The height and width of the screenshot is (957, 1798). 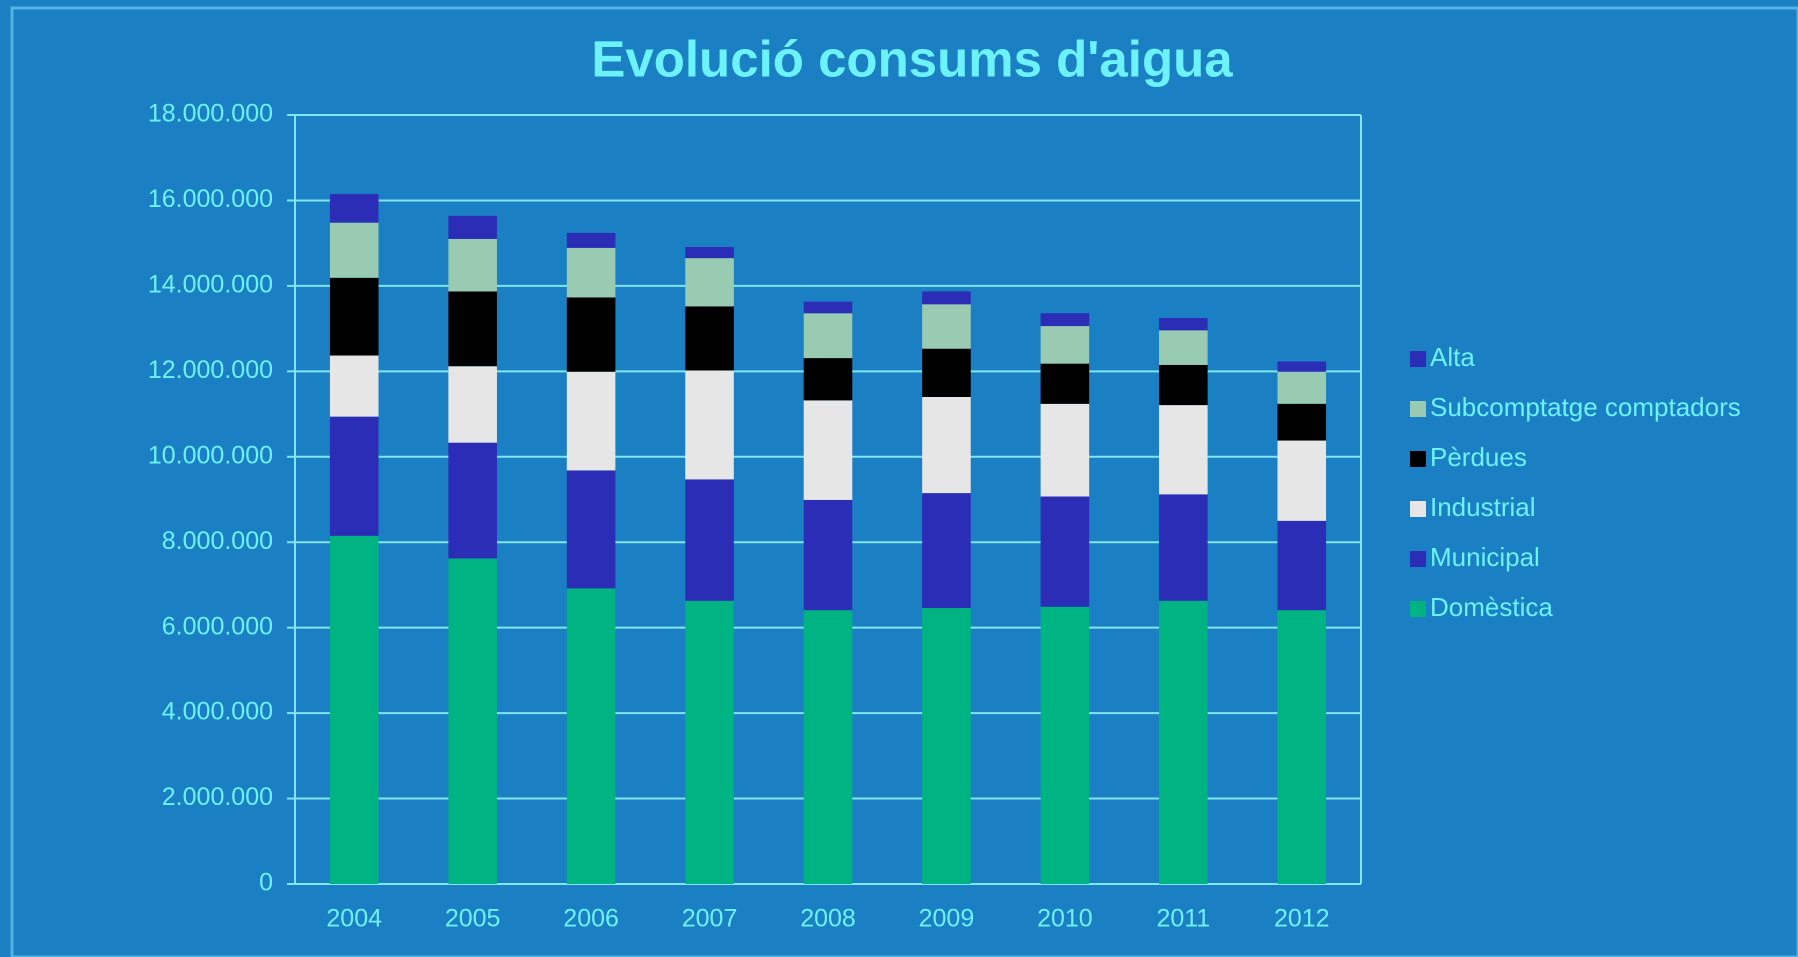 What do you see at coordinates (217, 626) in the screenshot?
I see `y-tick-label: 6.000.000` at bounding box center [217, 626].